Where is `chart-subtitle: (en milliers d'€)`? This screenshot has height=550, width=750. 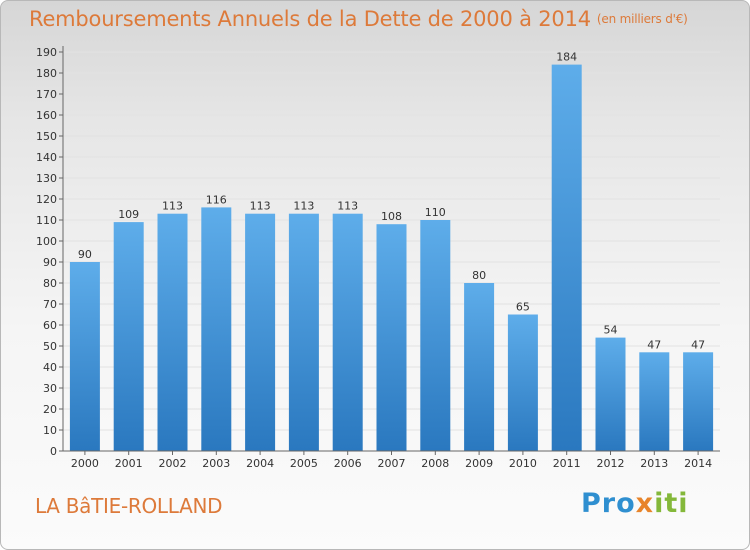 chart-subtitle: (en milliers d'€) is located at coordinates (642, 19).